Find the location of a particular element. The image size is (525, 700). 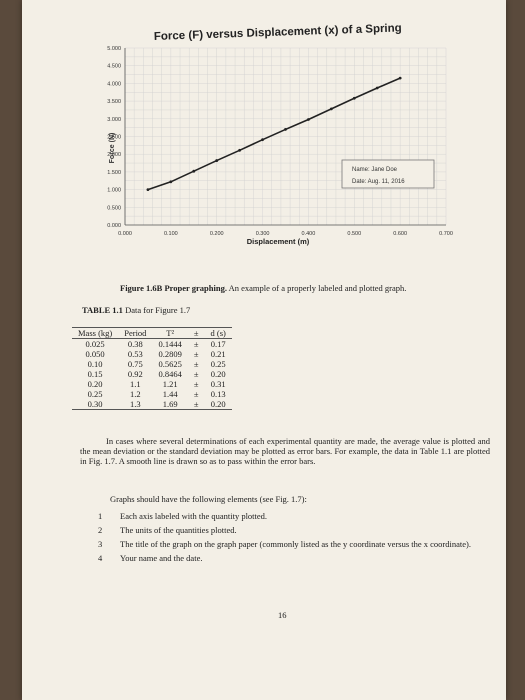

x-tick-label: 0.000 is located at coordinates (125, 234).